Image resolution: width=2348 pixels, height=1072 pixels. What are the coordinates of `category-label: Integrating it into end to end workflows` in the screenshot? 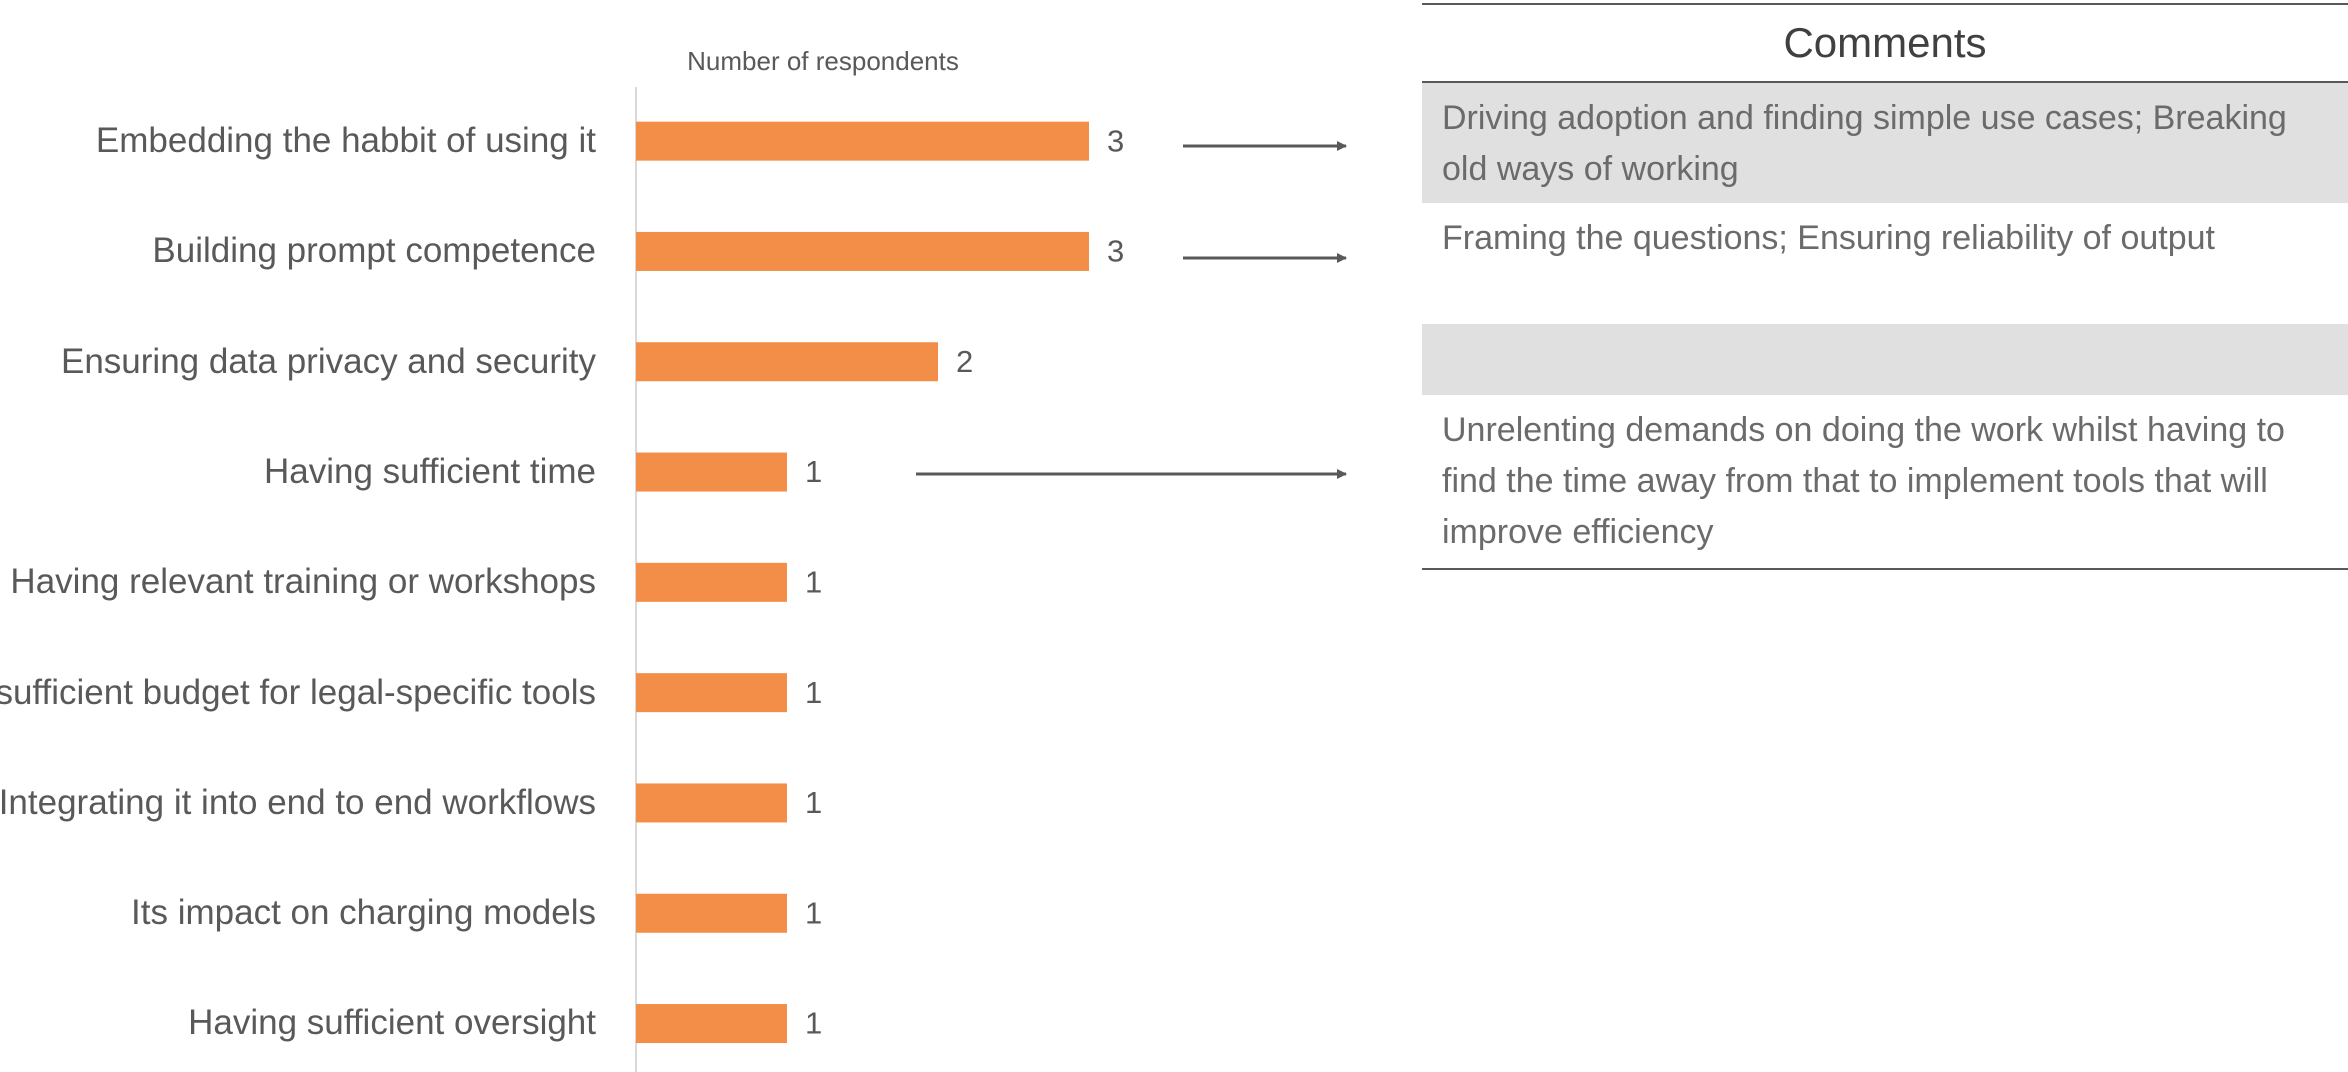 It's located at (298, 802).